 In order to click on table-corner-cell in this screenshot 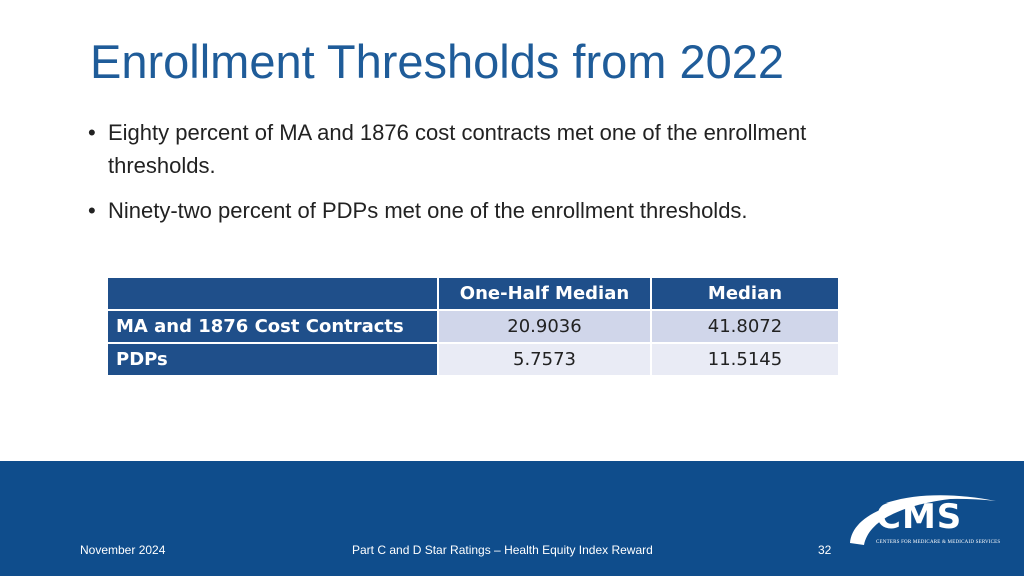, I will do `click(272, 293)`.